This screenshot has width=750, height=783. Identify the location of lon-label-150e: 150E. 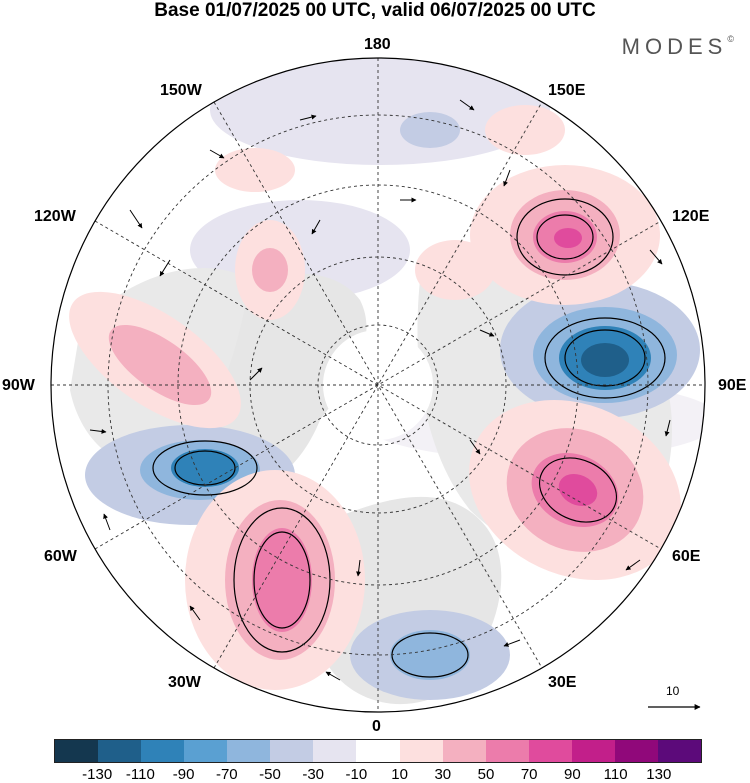
(567, 90).